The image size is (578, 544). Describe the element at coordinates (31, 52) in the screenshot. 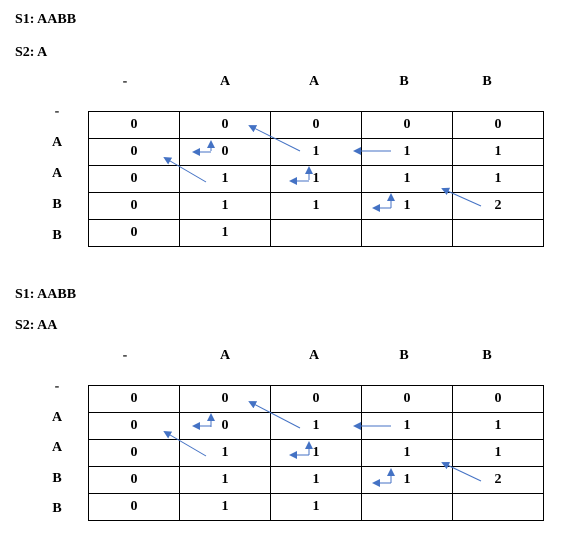

I see `s2-label-1: S2: A` at that location.